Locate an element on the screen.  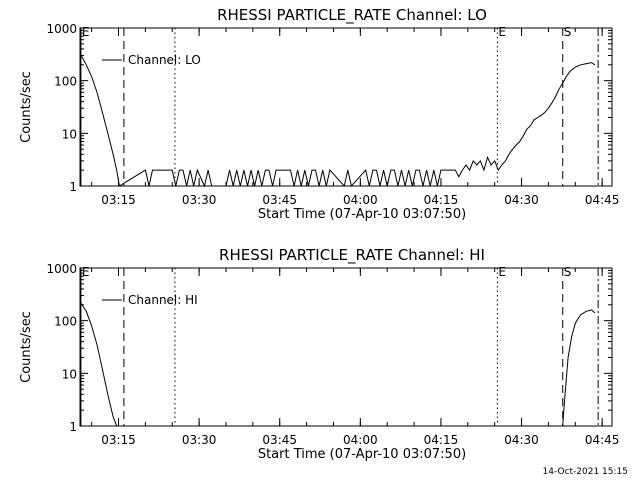
legend-label: Channel: HI is located at coordinates (163, 300).